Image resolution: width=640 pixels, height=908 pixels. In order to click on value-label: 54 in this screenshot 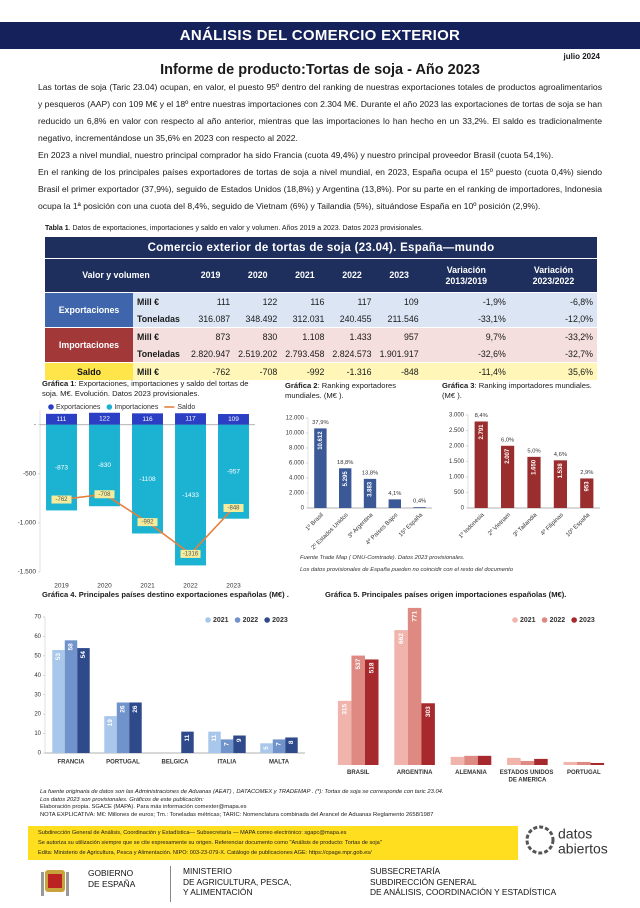, I will do `click(83, 655)`.